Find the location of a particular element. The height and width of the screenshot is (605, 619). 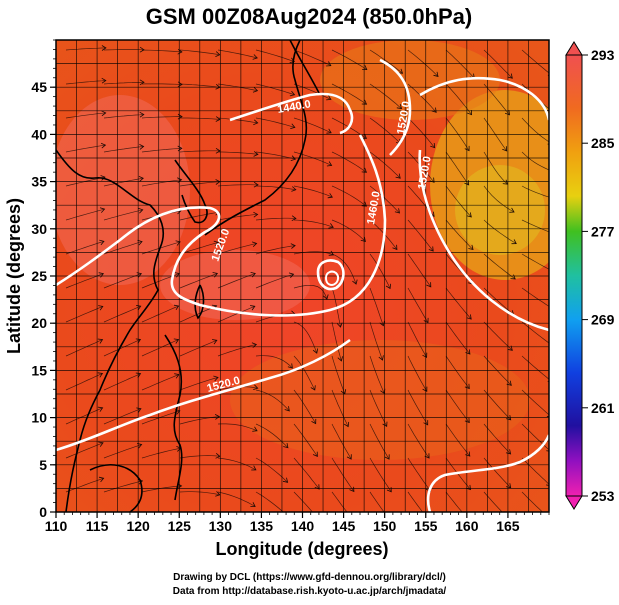

cool-patch is located at coordinates (500, 210).